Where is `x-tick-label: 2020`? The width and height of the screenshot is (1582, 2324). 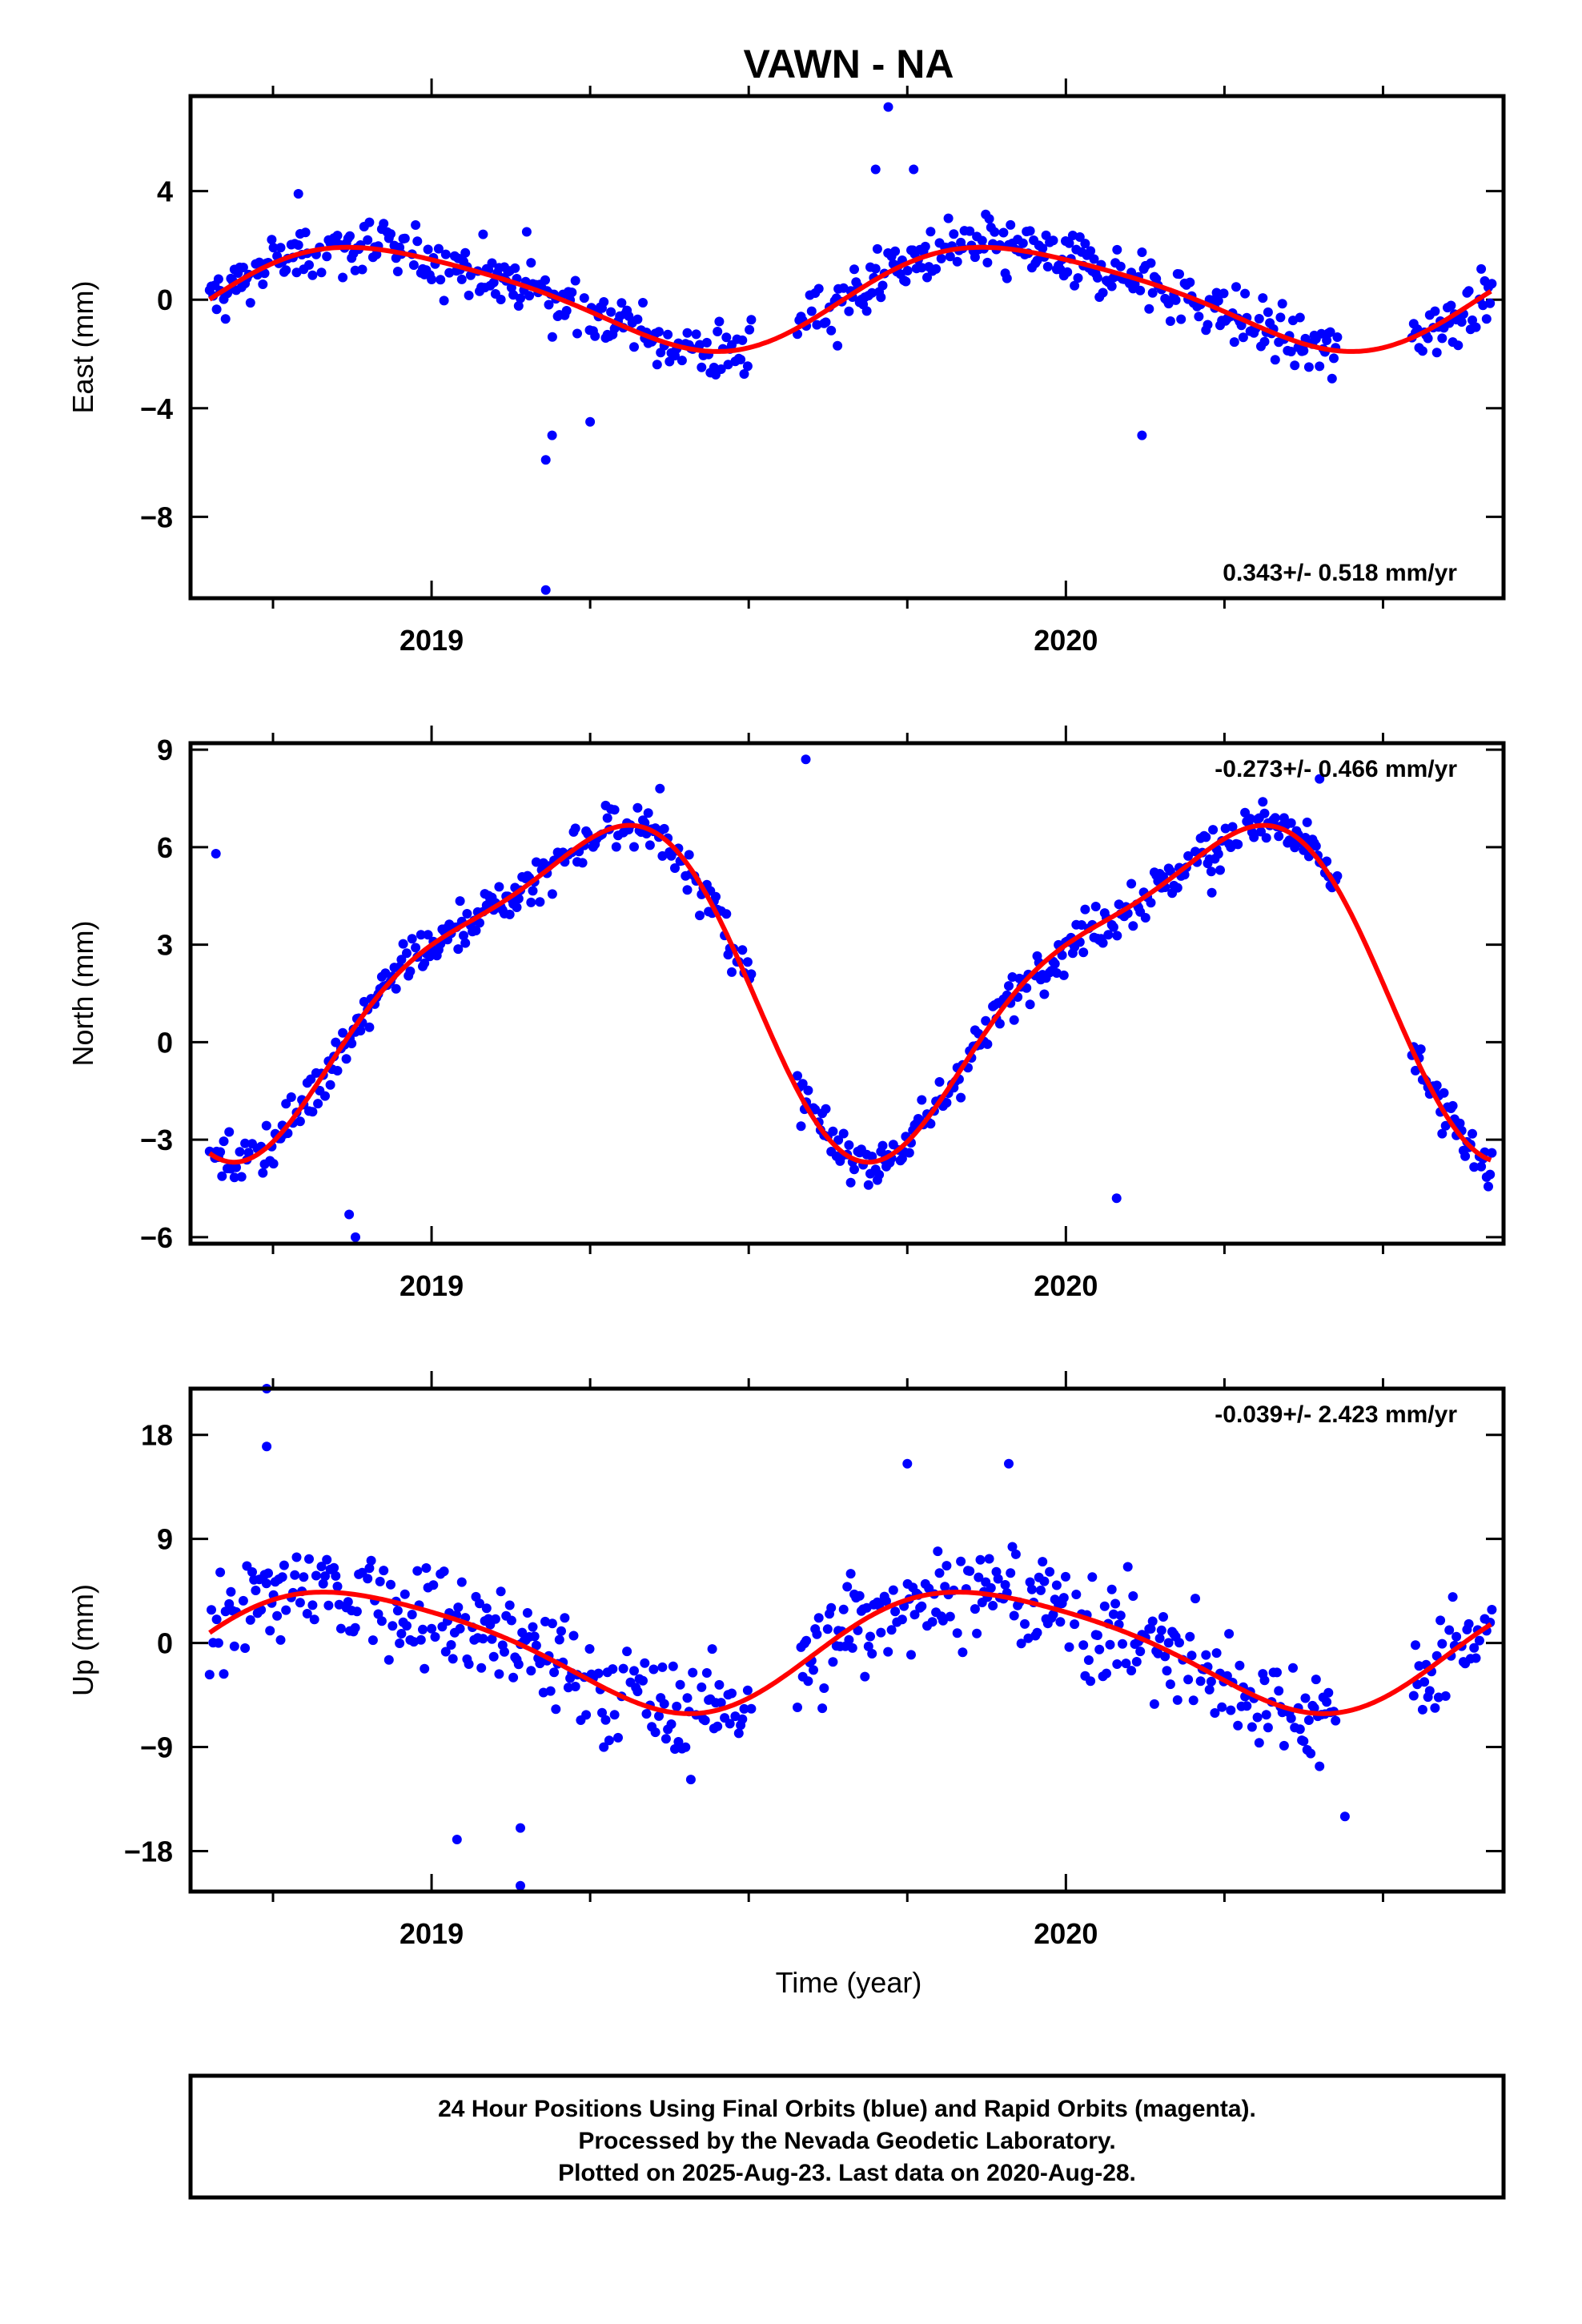 x-tick-label: 2020 is located at coordinates (1066, 640).